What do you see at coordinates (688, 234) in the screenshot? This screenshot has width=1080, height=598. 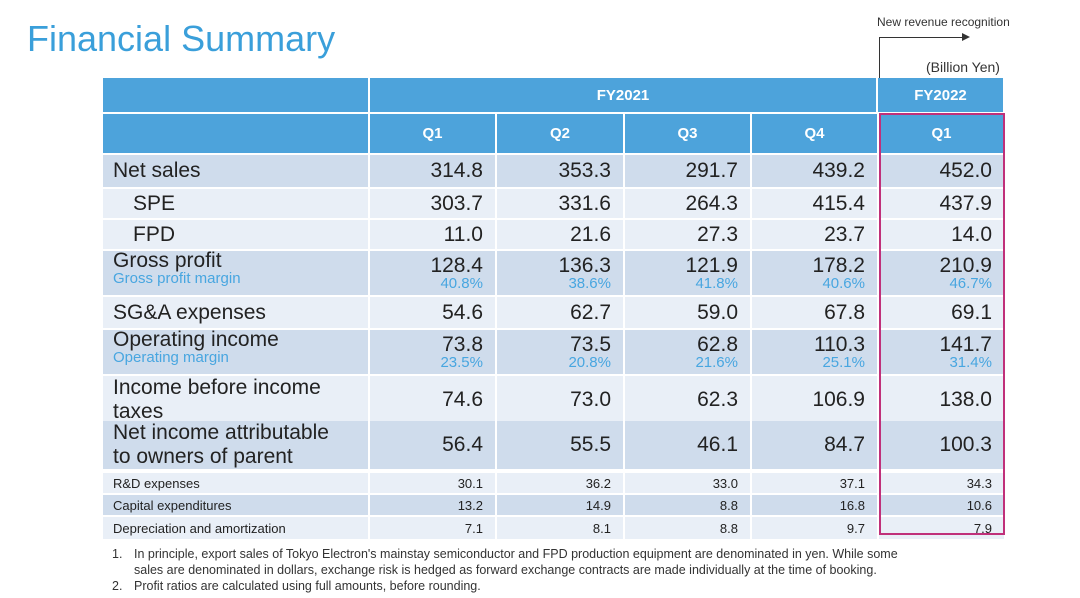 I see `value-cell: 27.3` at bounding box center [688, 234].